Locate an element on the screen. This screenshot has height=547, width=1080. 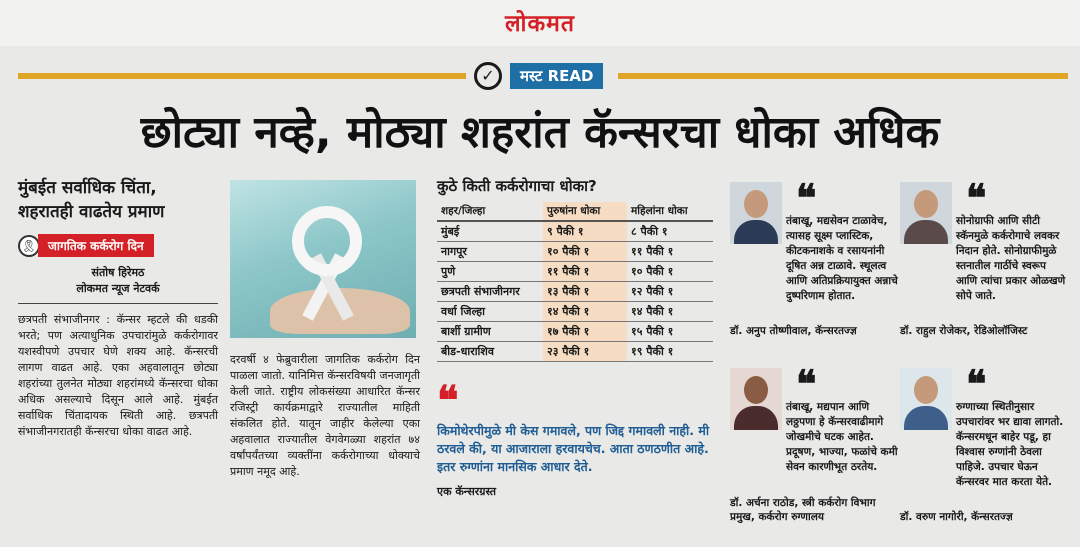
city-cell: नागपूर is located at coordinates (490, 251).